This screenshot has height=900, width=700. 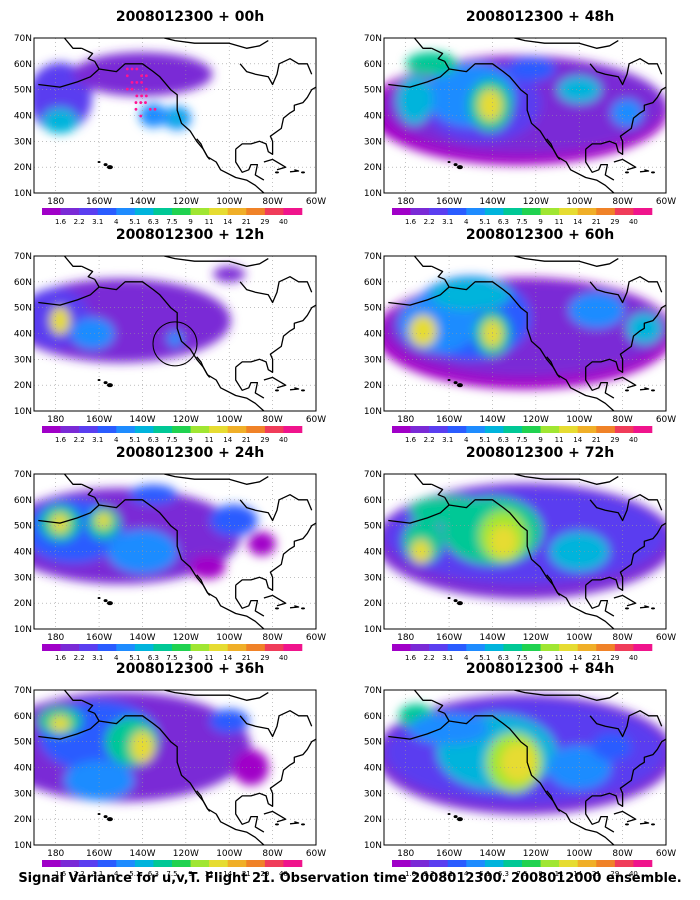 What do you see at coordinates (540, 669) in the screenshot?
I see `panel-title: 2008012300 + 84h` at bounding box center [540, 669].